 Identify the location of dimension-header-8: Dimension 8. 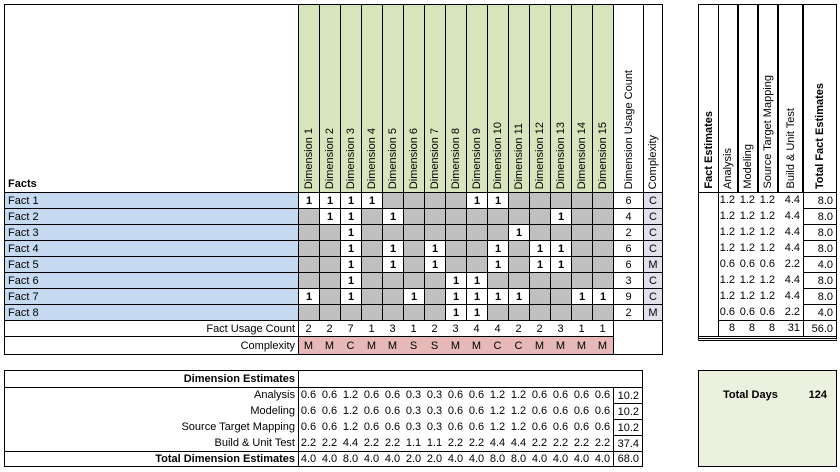
(456, 98).